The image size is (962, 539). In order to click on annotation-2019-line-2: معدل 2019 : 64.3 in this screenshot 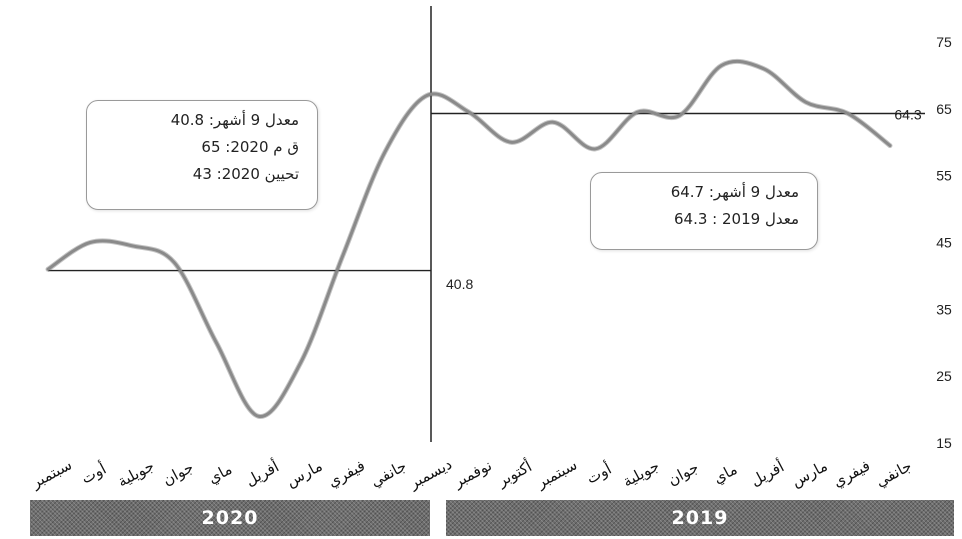, I will do `click(736, 219)`.